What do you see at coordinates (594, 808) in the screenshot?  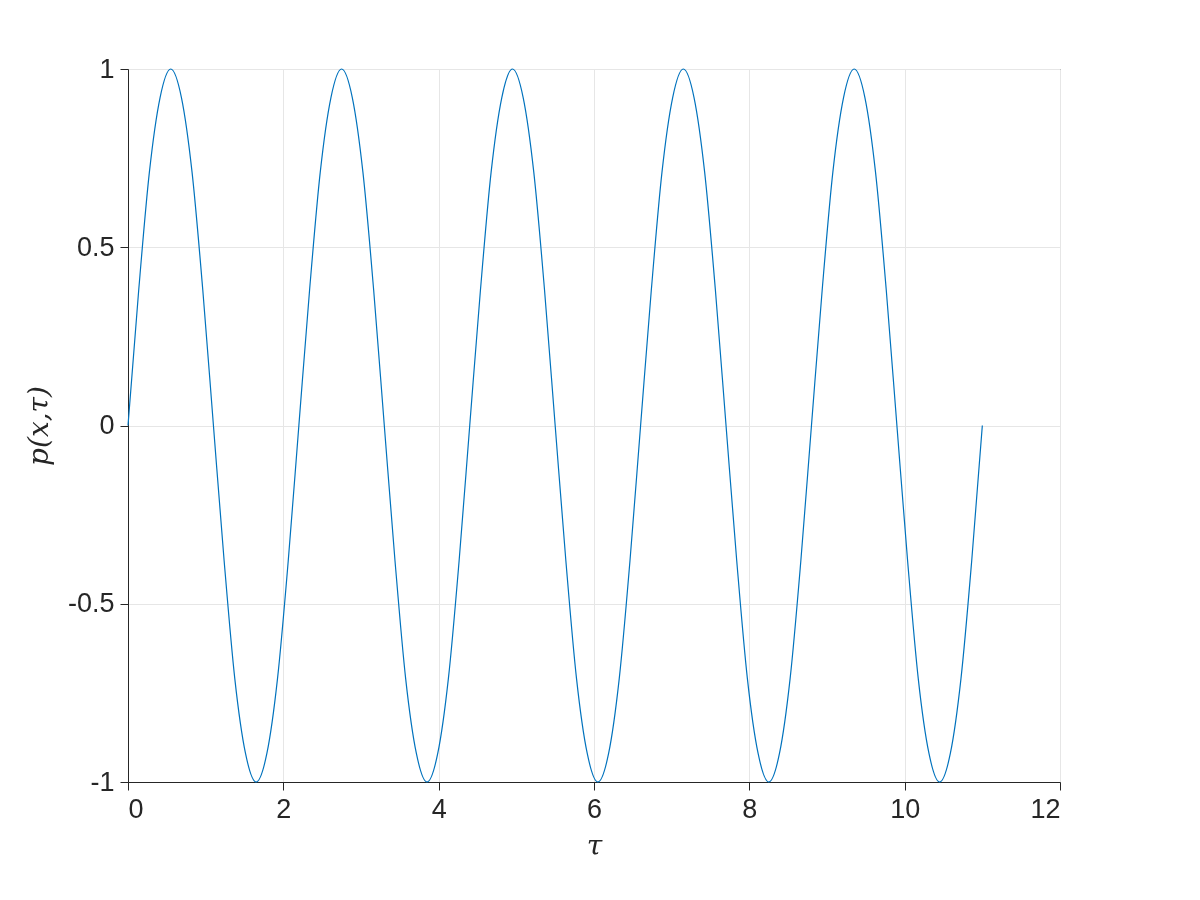 I see `x-tick-label: 6` at bounding box center [594, 808].